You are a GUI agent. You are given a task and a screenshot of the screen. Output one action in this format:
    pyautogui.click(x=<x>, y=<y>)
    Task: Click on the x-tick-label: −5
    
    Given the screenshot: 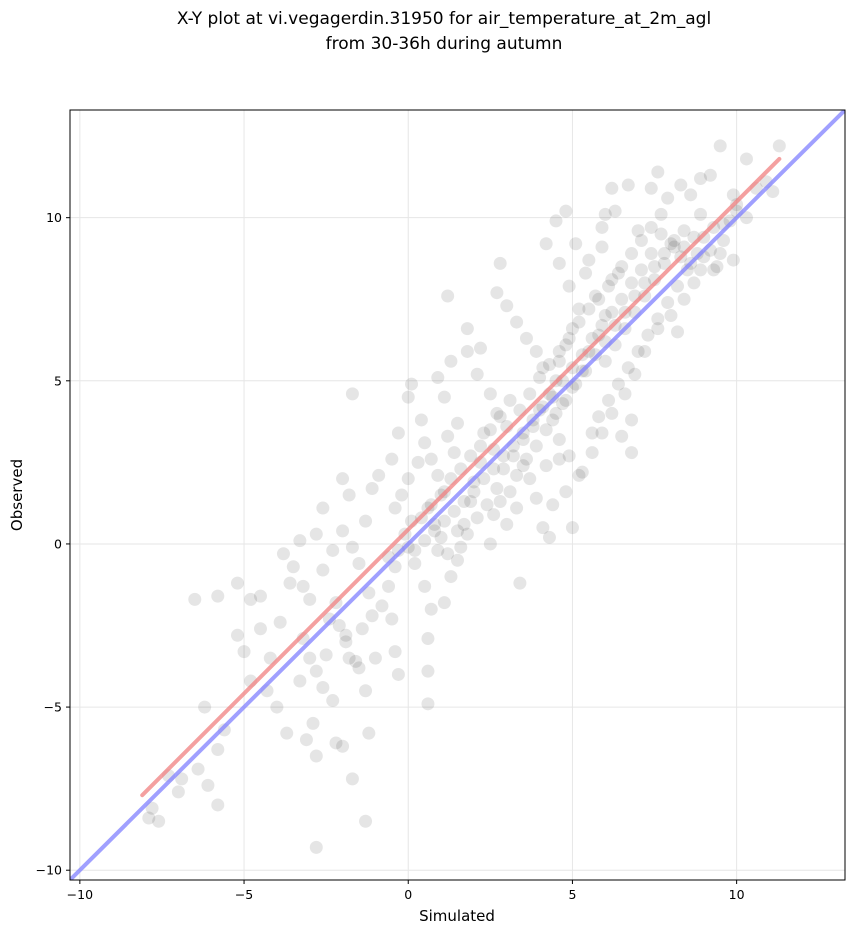 What is the action you would take?
    pyautogui.click(x=244, y=894)
    